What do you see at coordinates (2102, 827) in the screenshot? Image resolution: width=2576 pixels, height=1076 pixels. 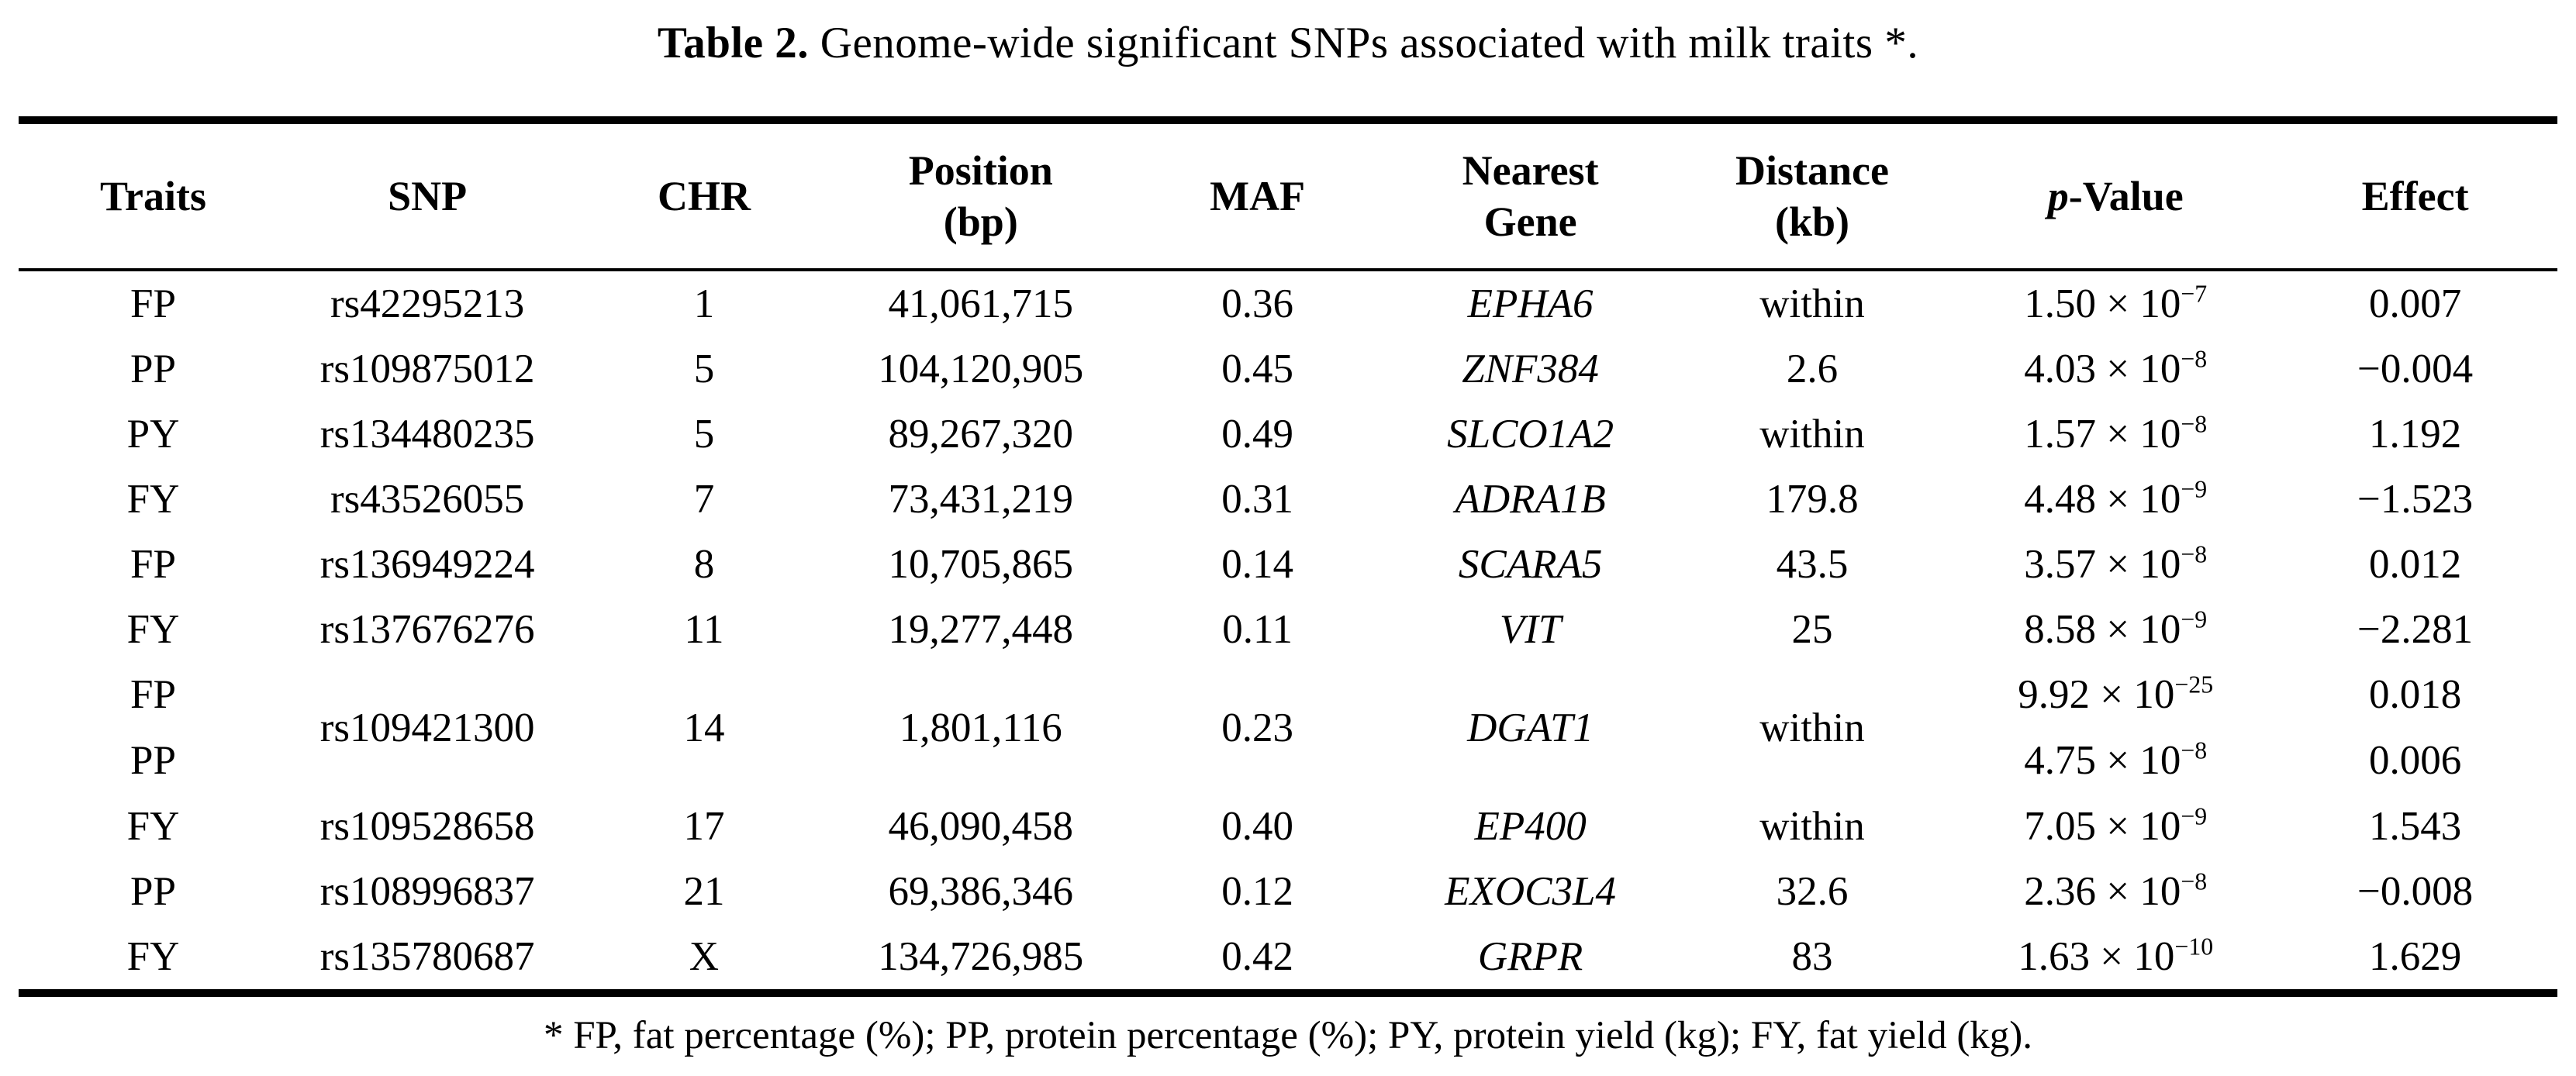 I see `pvalue-mantissa: 7.05 × 10` at bounding box center [2102, 827].